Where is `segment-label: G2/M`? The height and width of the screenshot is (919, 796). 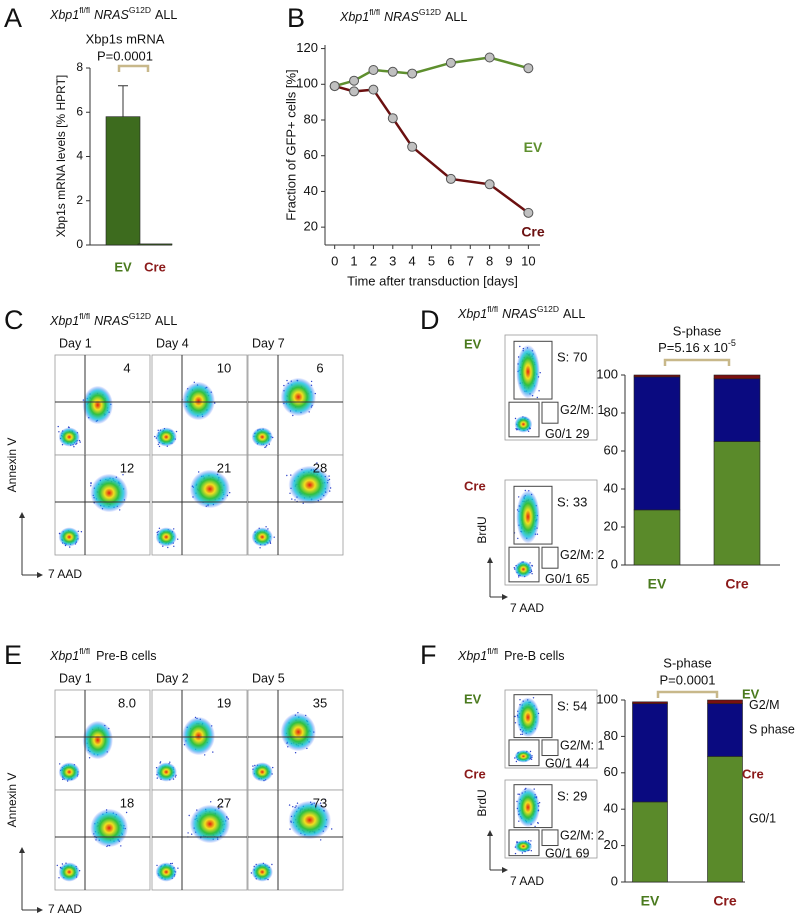
segment-label: G2/M is located at coordinates (764, 705).